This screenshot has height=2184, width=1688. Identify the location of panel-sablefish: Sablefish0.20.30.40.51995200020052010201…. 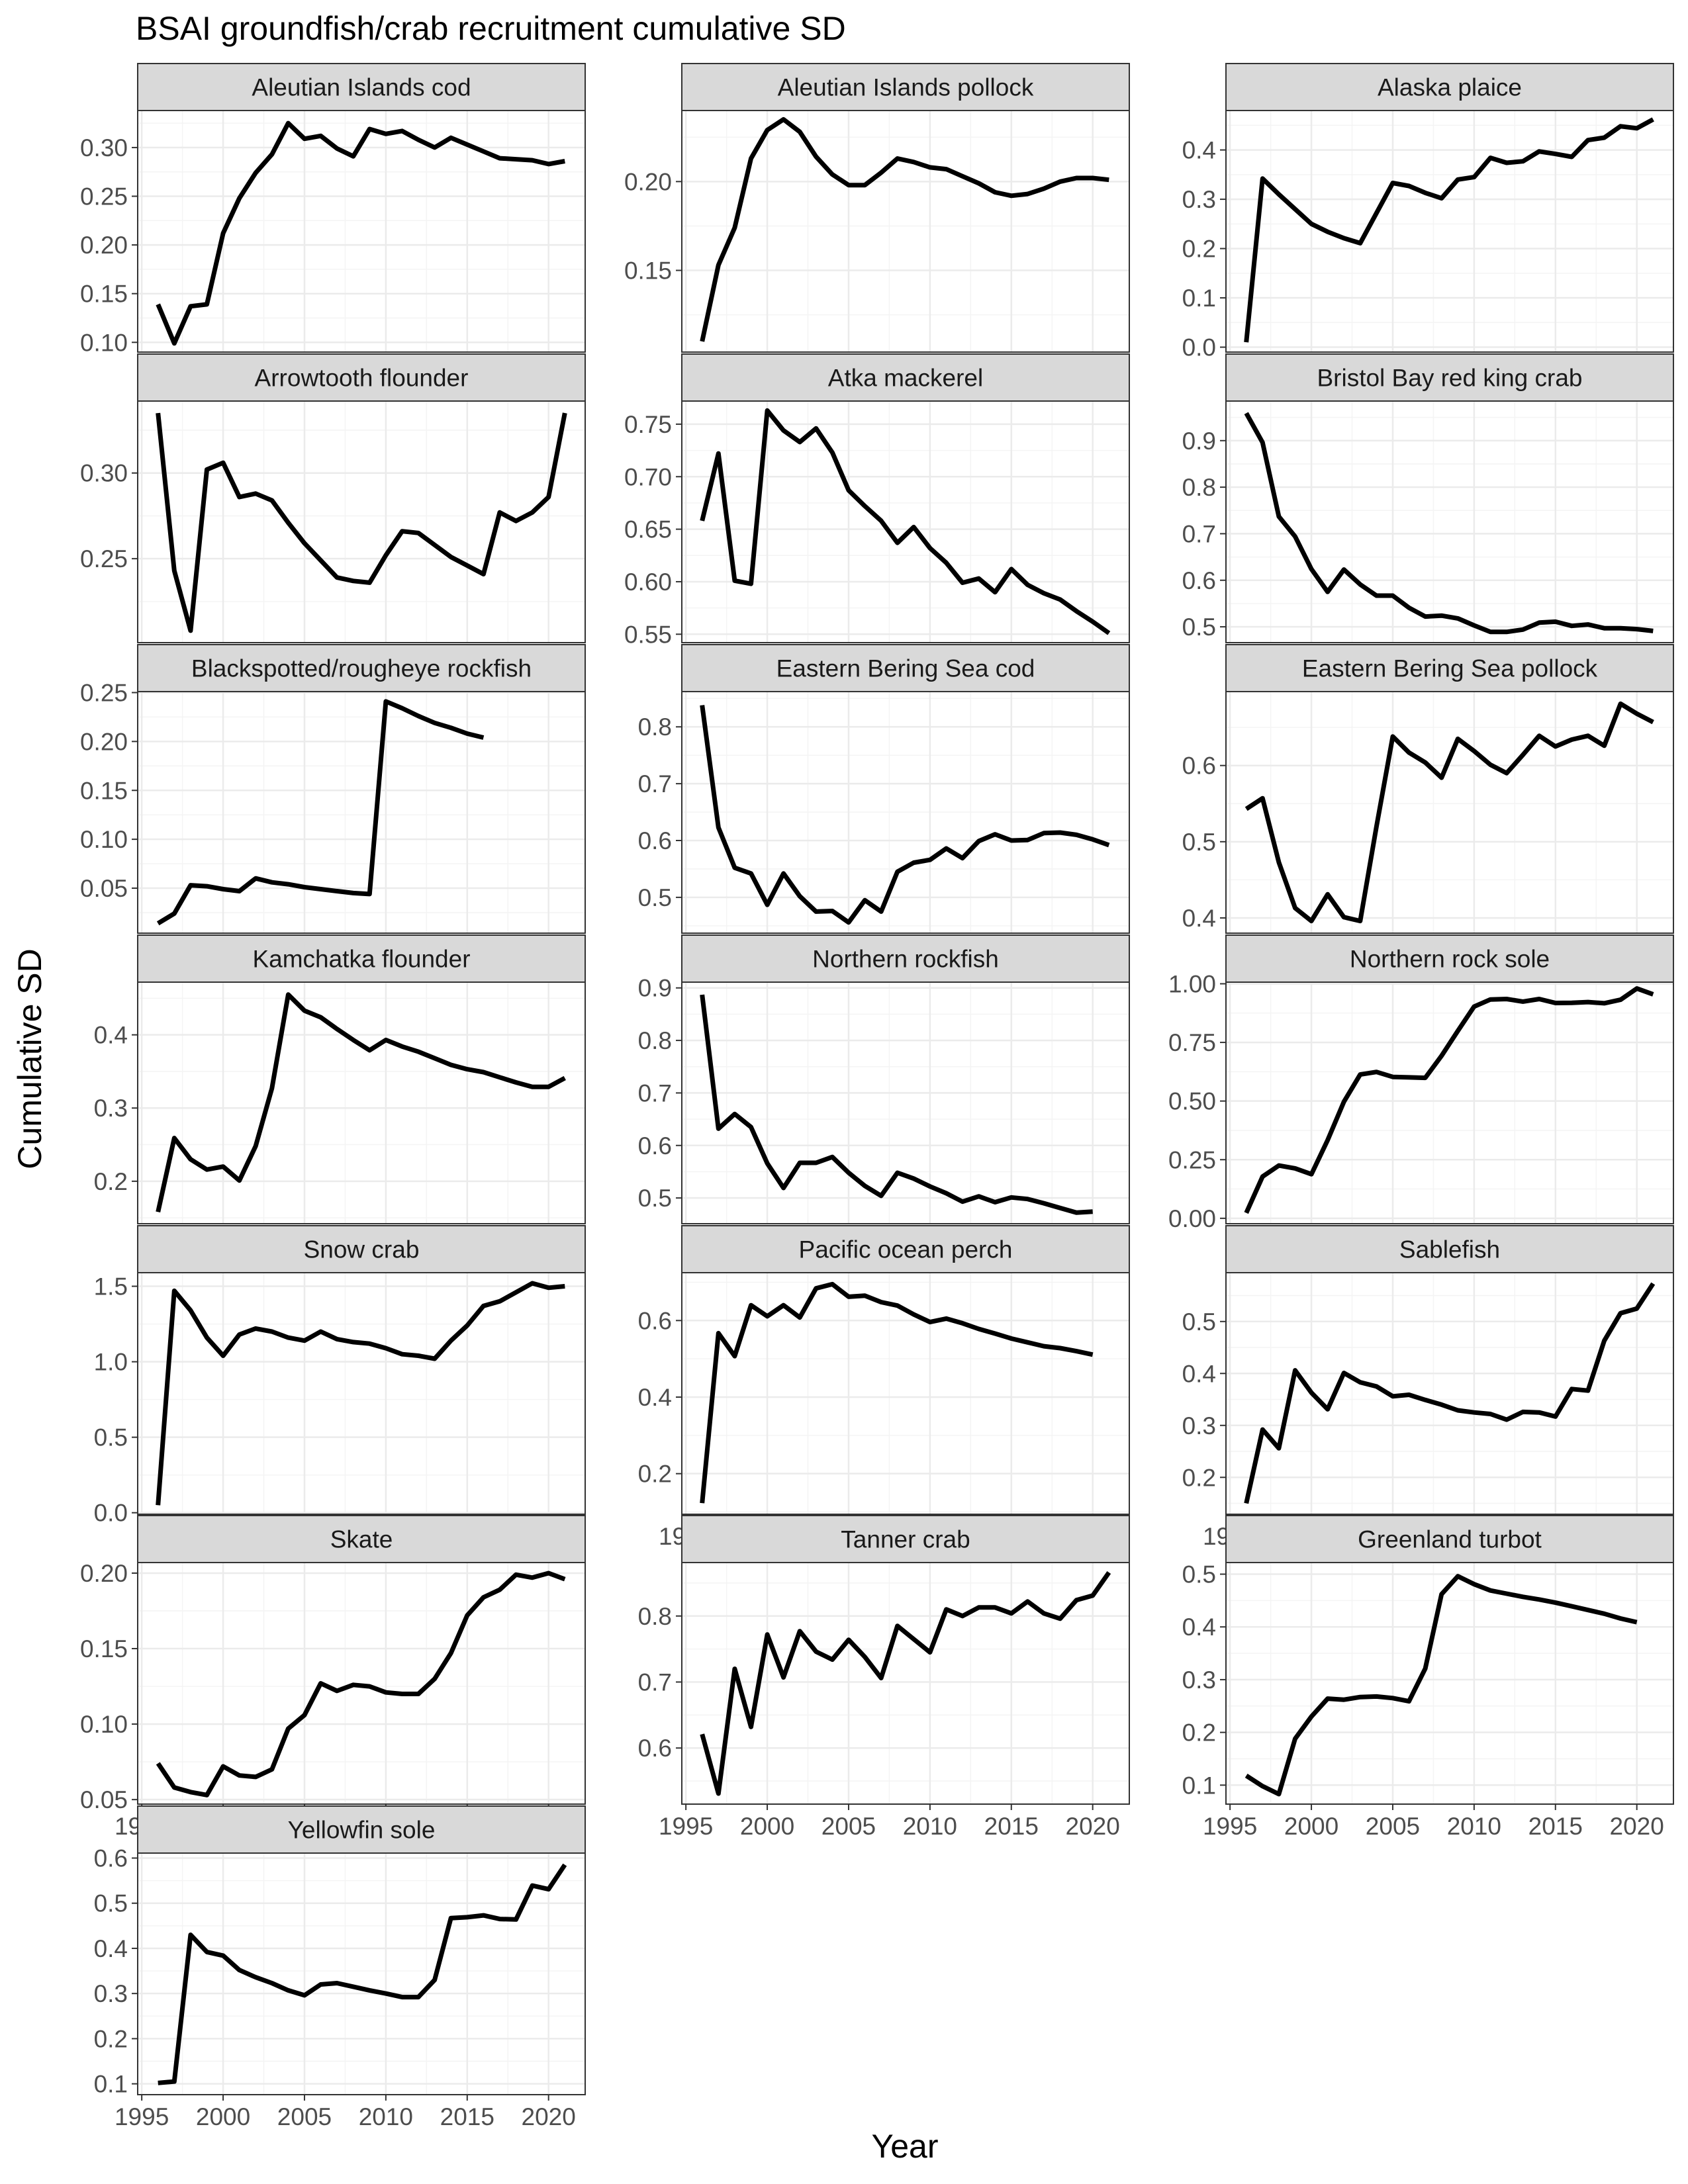
(1428, 1388).